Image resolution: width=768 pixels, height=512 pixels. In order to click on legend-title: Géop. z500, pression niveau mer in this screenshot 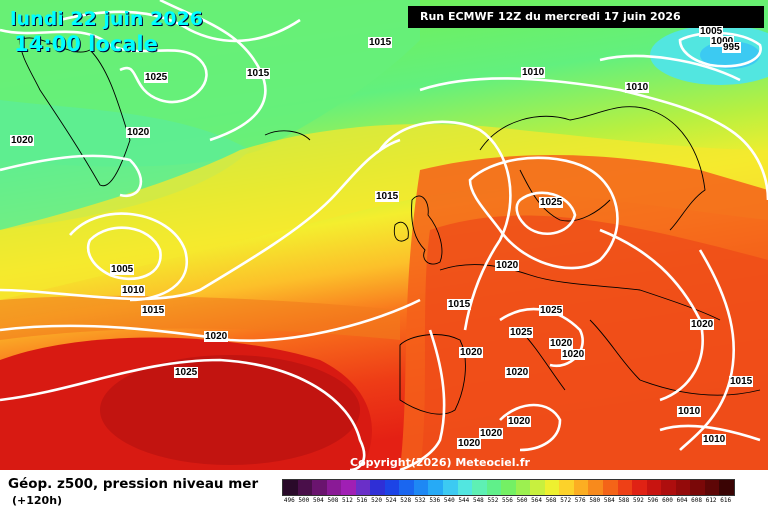, I will do `click(133, 484)`.